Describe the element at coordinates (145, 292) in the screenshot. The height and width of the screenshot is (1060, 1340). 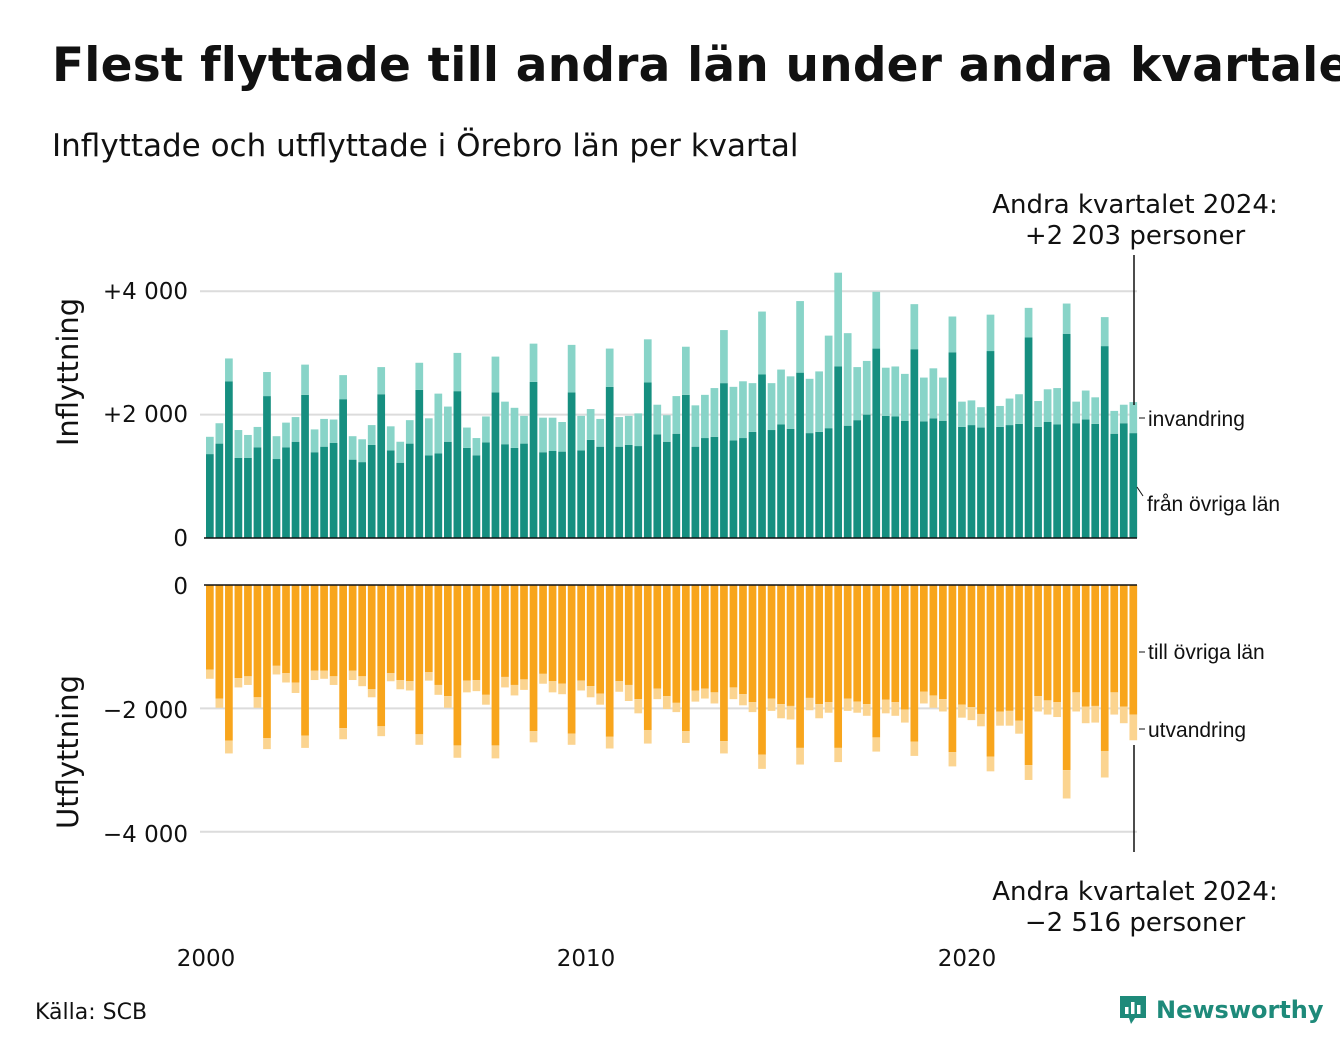
I see `y-tick-inflow-4000: +4 000` at that location.